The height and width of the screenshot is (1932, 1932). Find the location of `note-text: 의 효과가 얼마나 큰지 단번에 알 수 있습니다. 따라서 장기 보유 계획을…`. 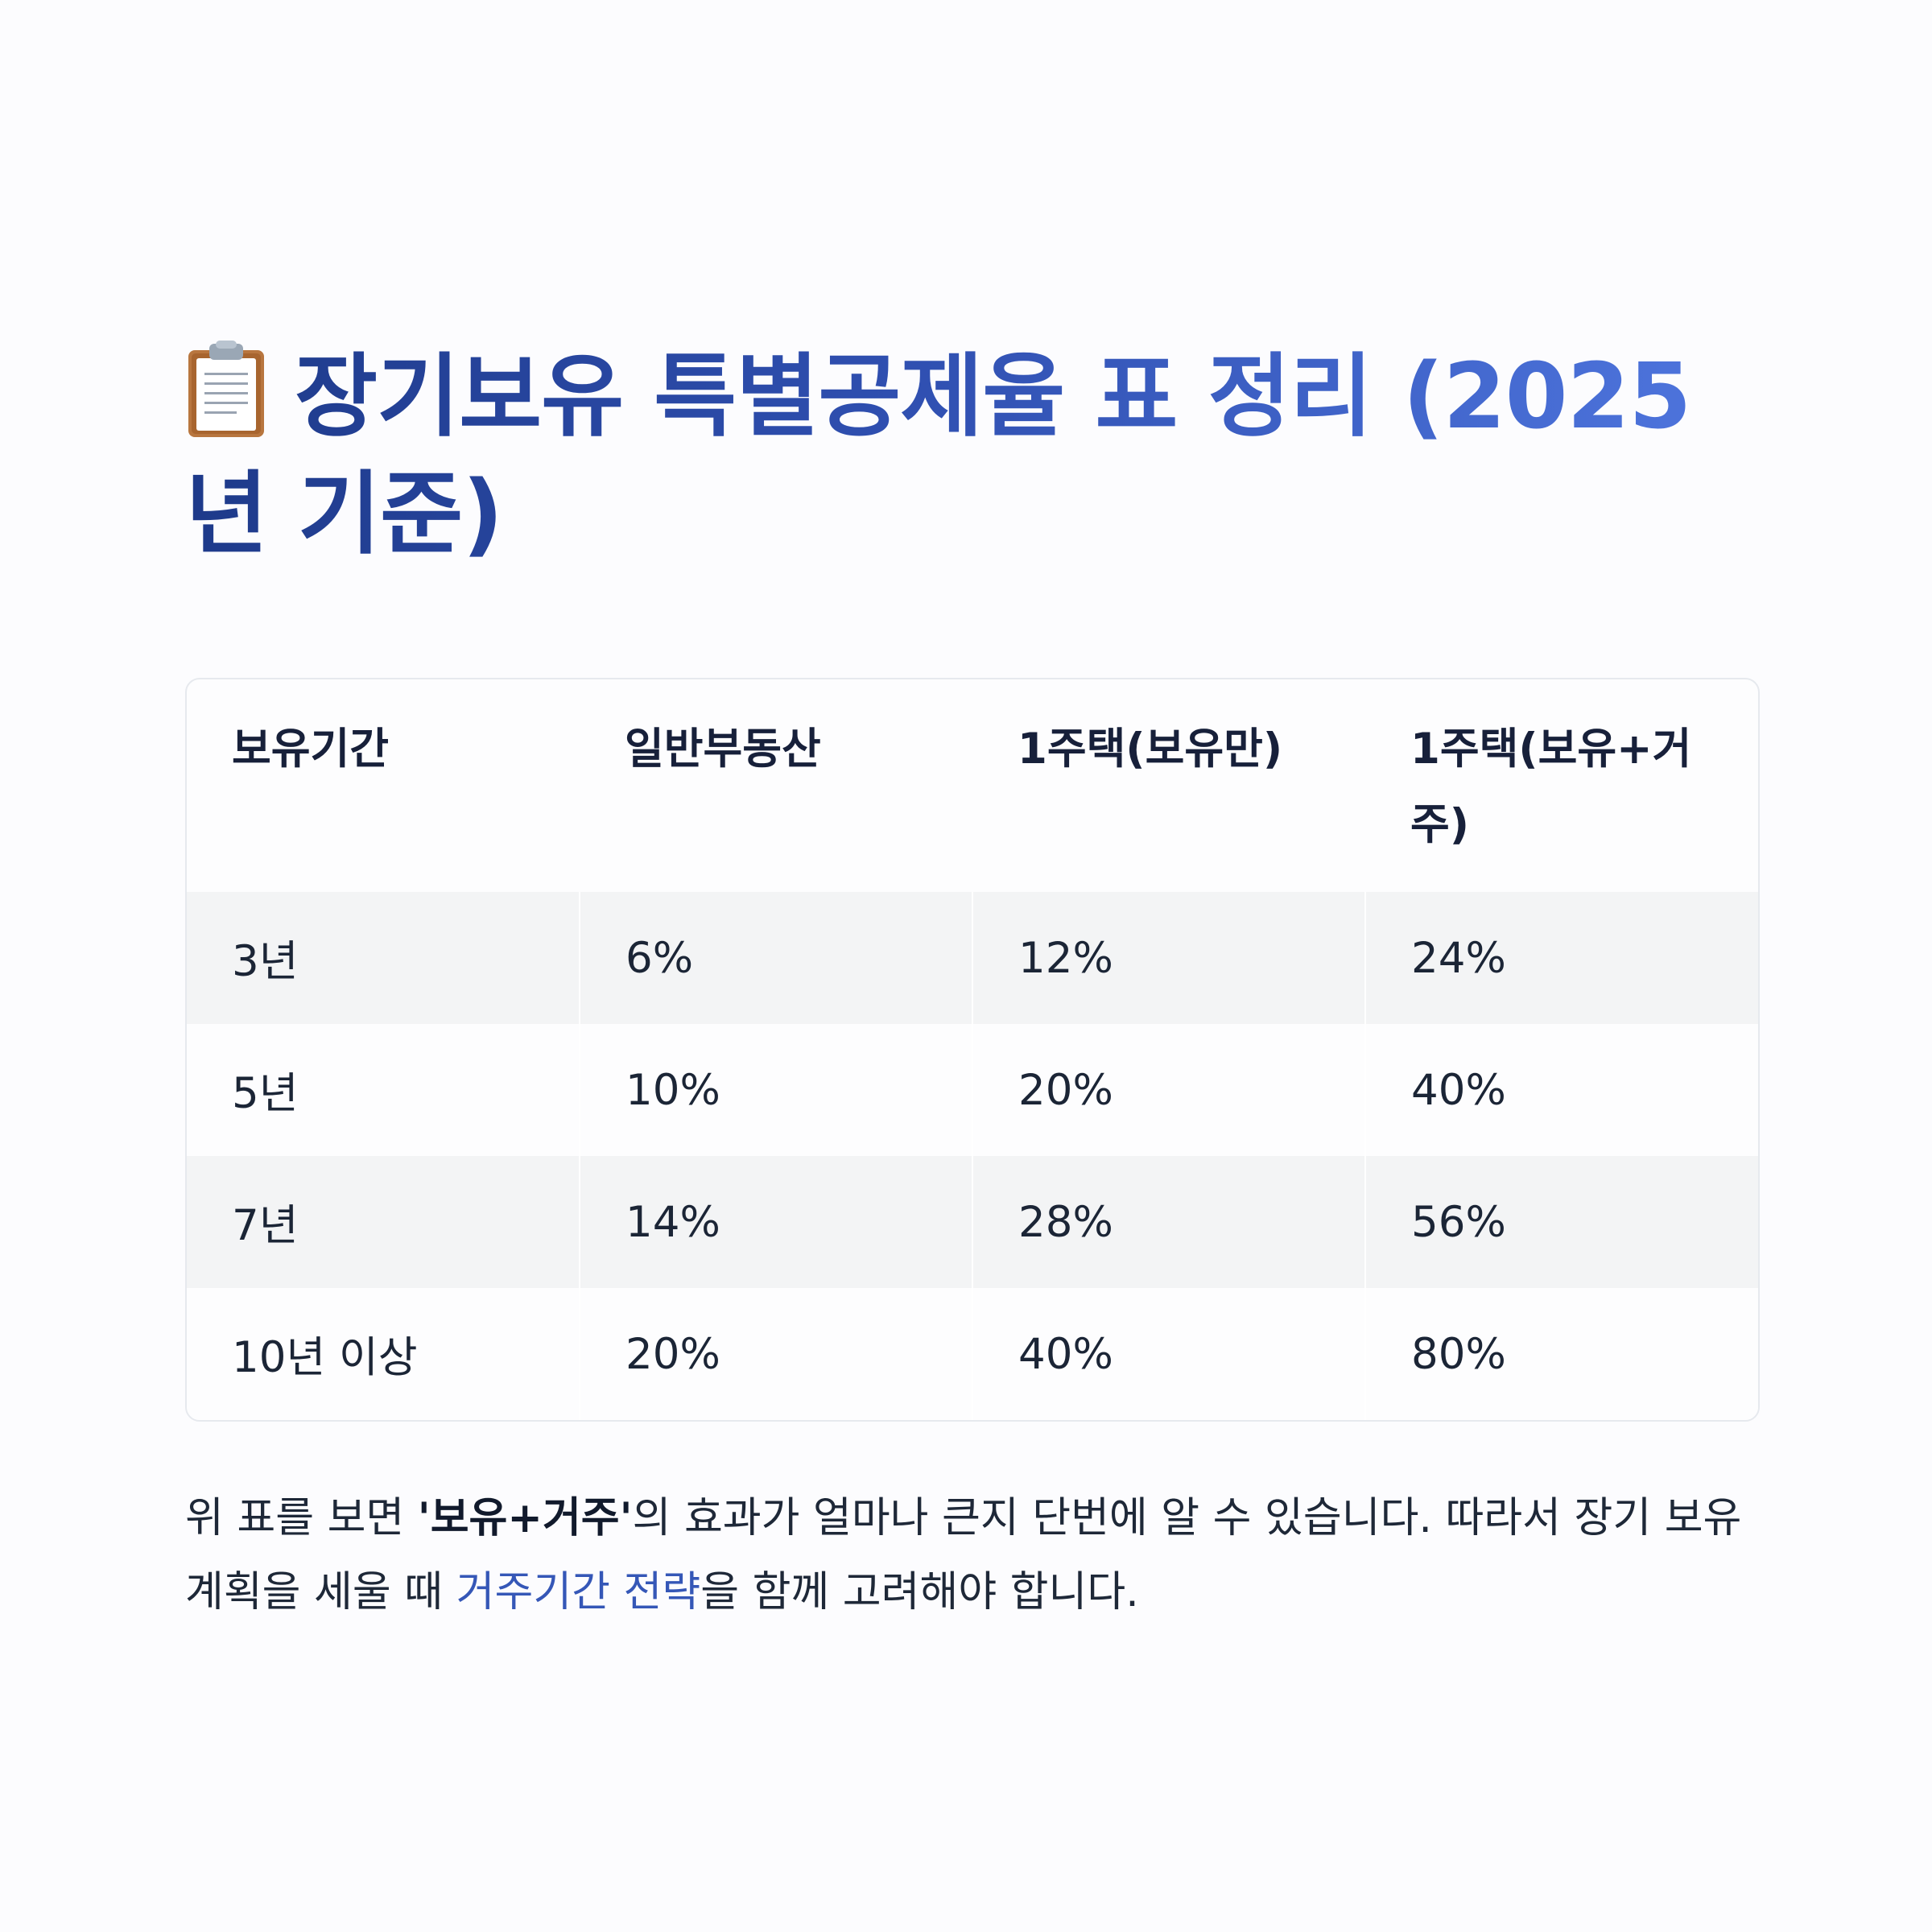

note-text: 의 효과가 얼마나 큰지 단번에 알 수 있습니다. 따라서 장기 보유 계획을… is located at coordinates (964, 1555).